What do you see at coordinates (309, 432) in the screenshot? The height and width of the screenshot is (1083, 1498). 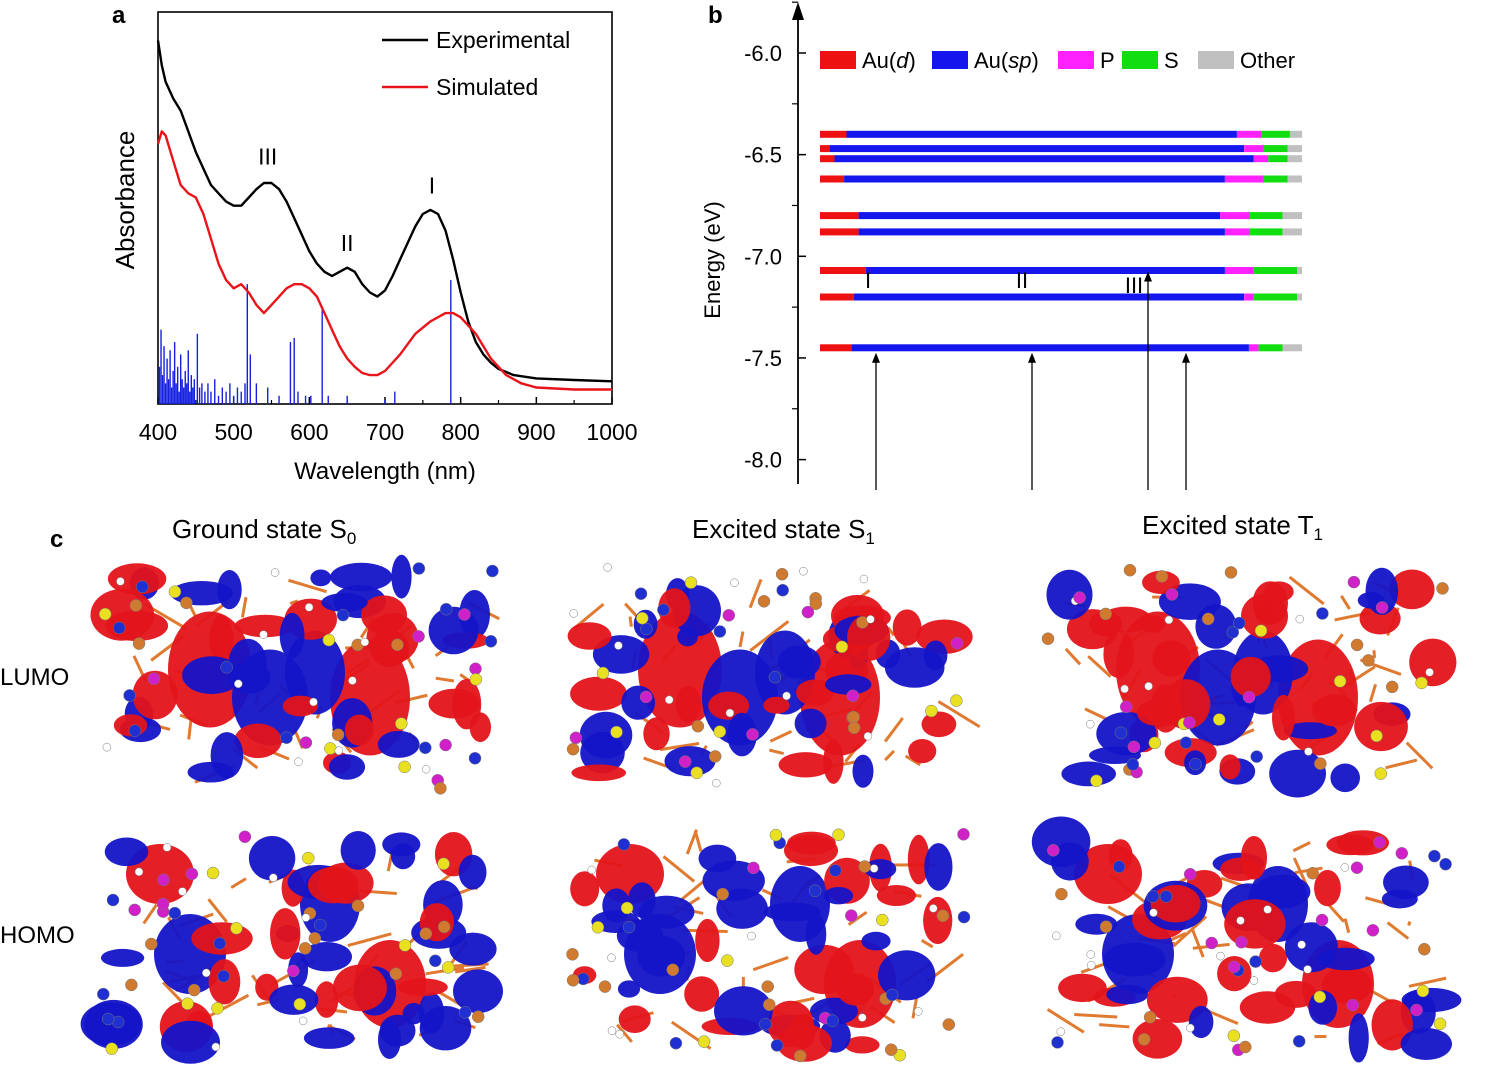 I see `x-tick-label: 600` at bounding box center [309, 432].